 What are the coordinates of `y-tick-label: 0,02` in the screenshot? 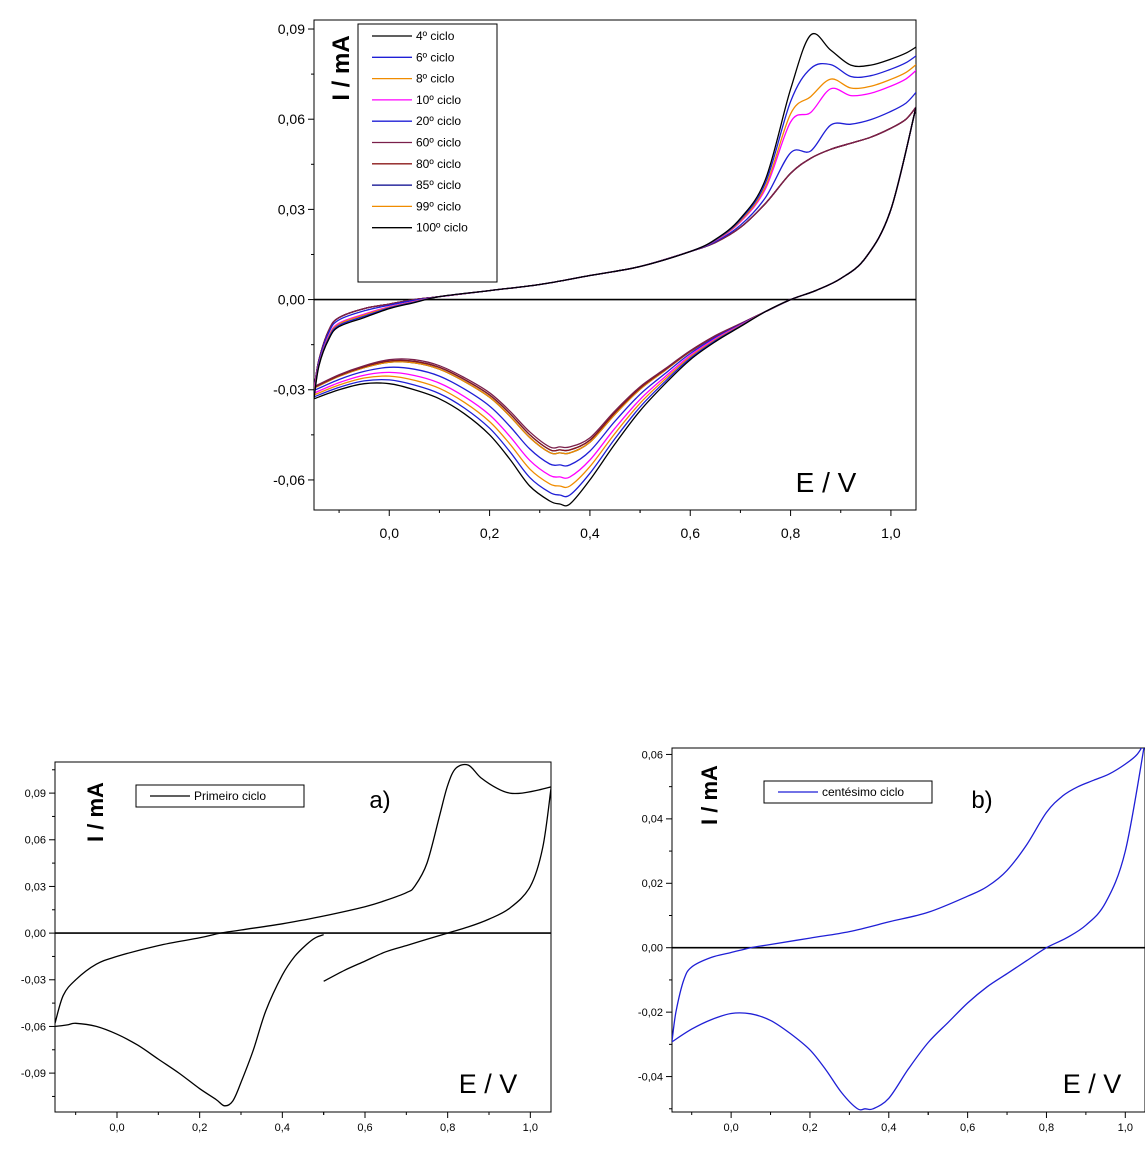 It's located at (652, 884).